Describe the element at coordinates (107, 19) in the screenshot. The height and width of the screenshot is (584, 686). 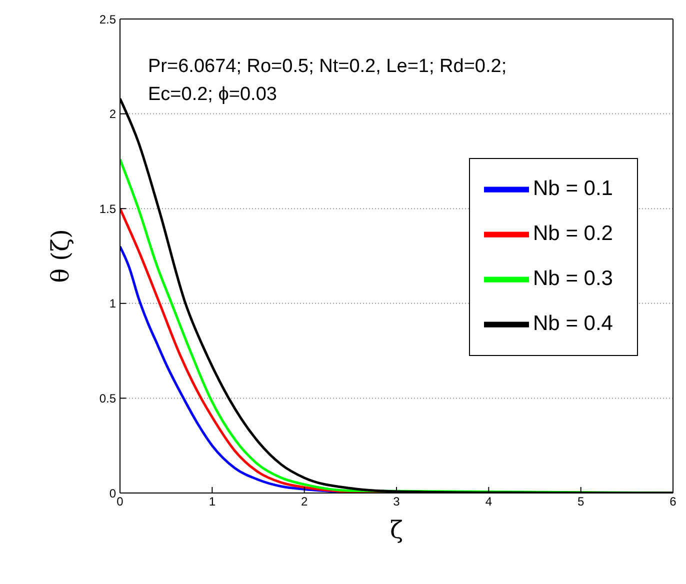
I see `y-tick-label: 2.5` at that location.